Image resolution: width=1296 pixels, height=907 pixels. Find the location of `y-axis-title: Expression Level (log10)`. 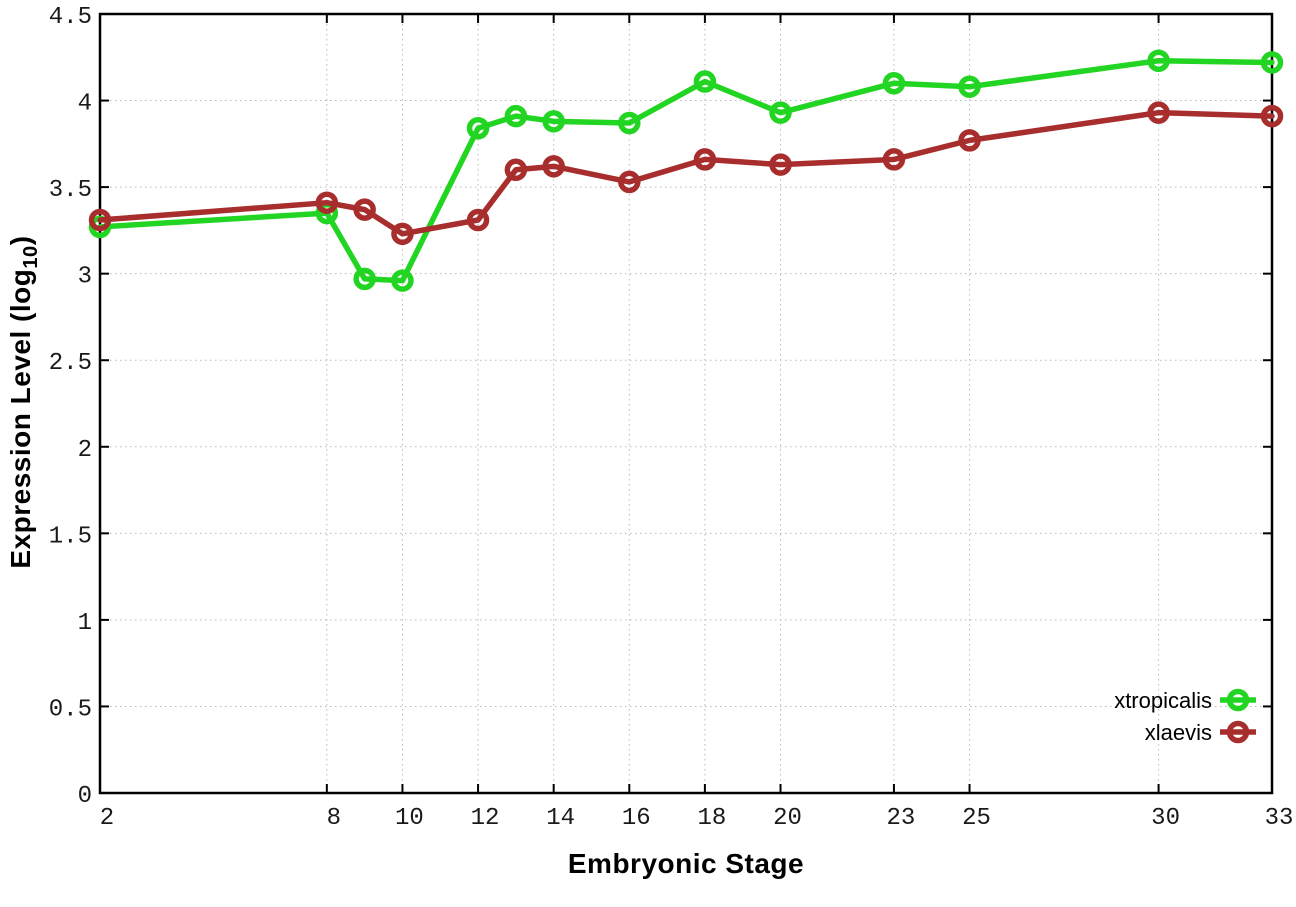

y-axis-title: Expression Level (log10) is located at coordinates (24, 401).